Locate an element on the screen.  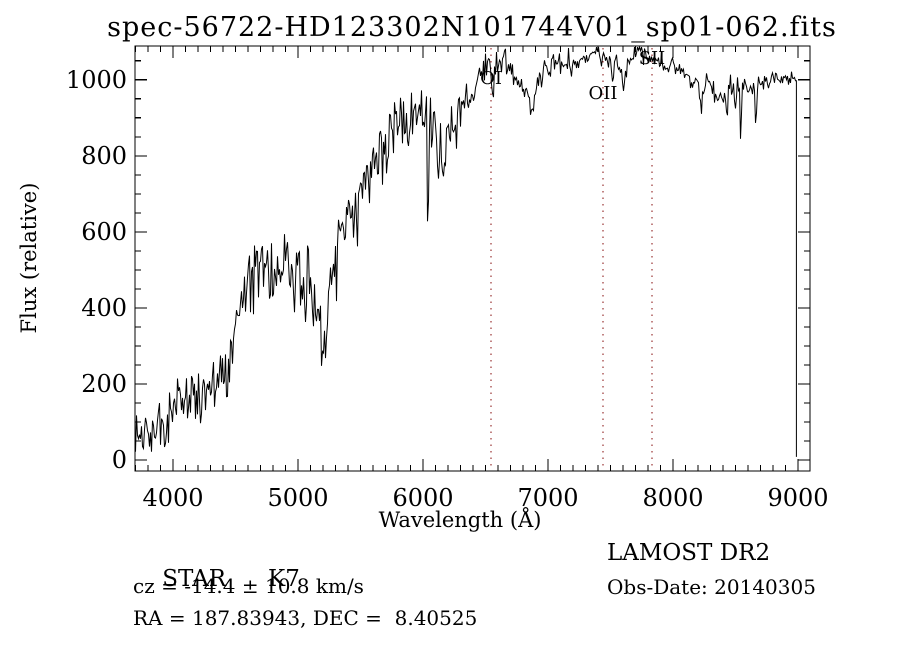
y-tick-label: 400 is located at coordinates (104, 308).